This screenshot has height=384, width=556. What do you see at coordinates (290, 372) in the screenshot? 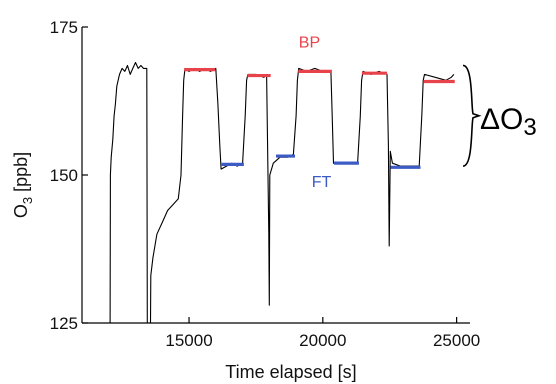
I see `x-axis-label: Time elapsed [s]` at bounding box center [290, 372].